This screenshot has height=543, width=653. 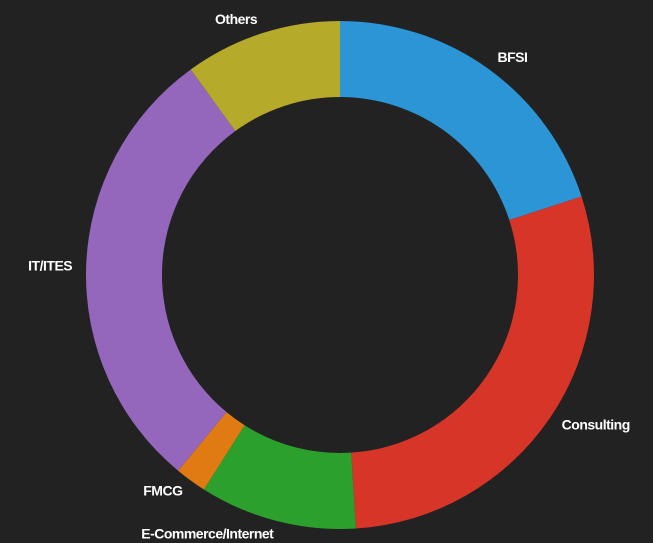 What do you see at coordinates (163, 491) in the screenshot?
I see `slice-label: FMCG` at bounding box center [163, 491].